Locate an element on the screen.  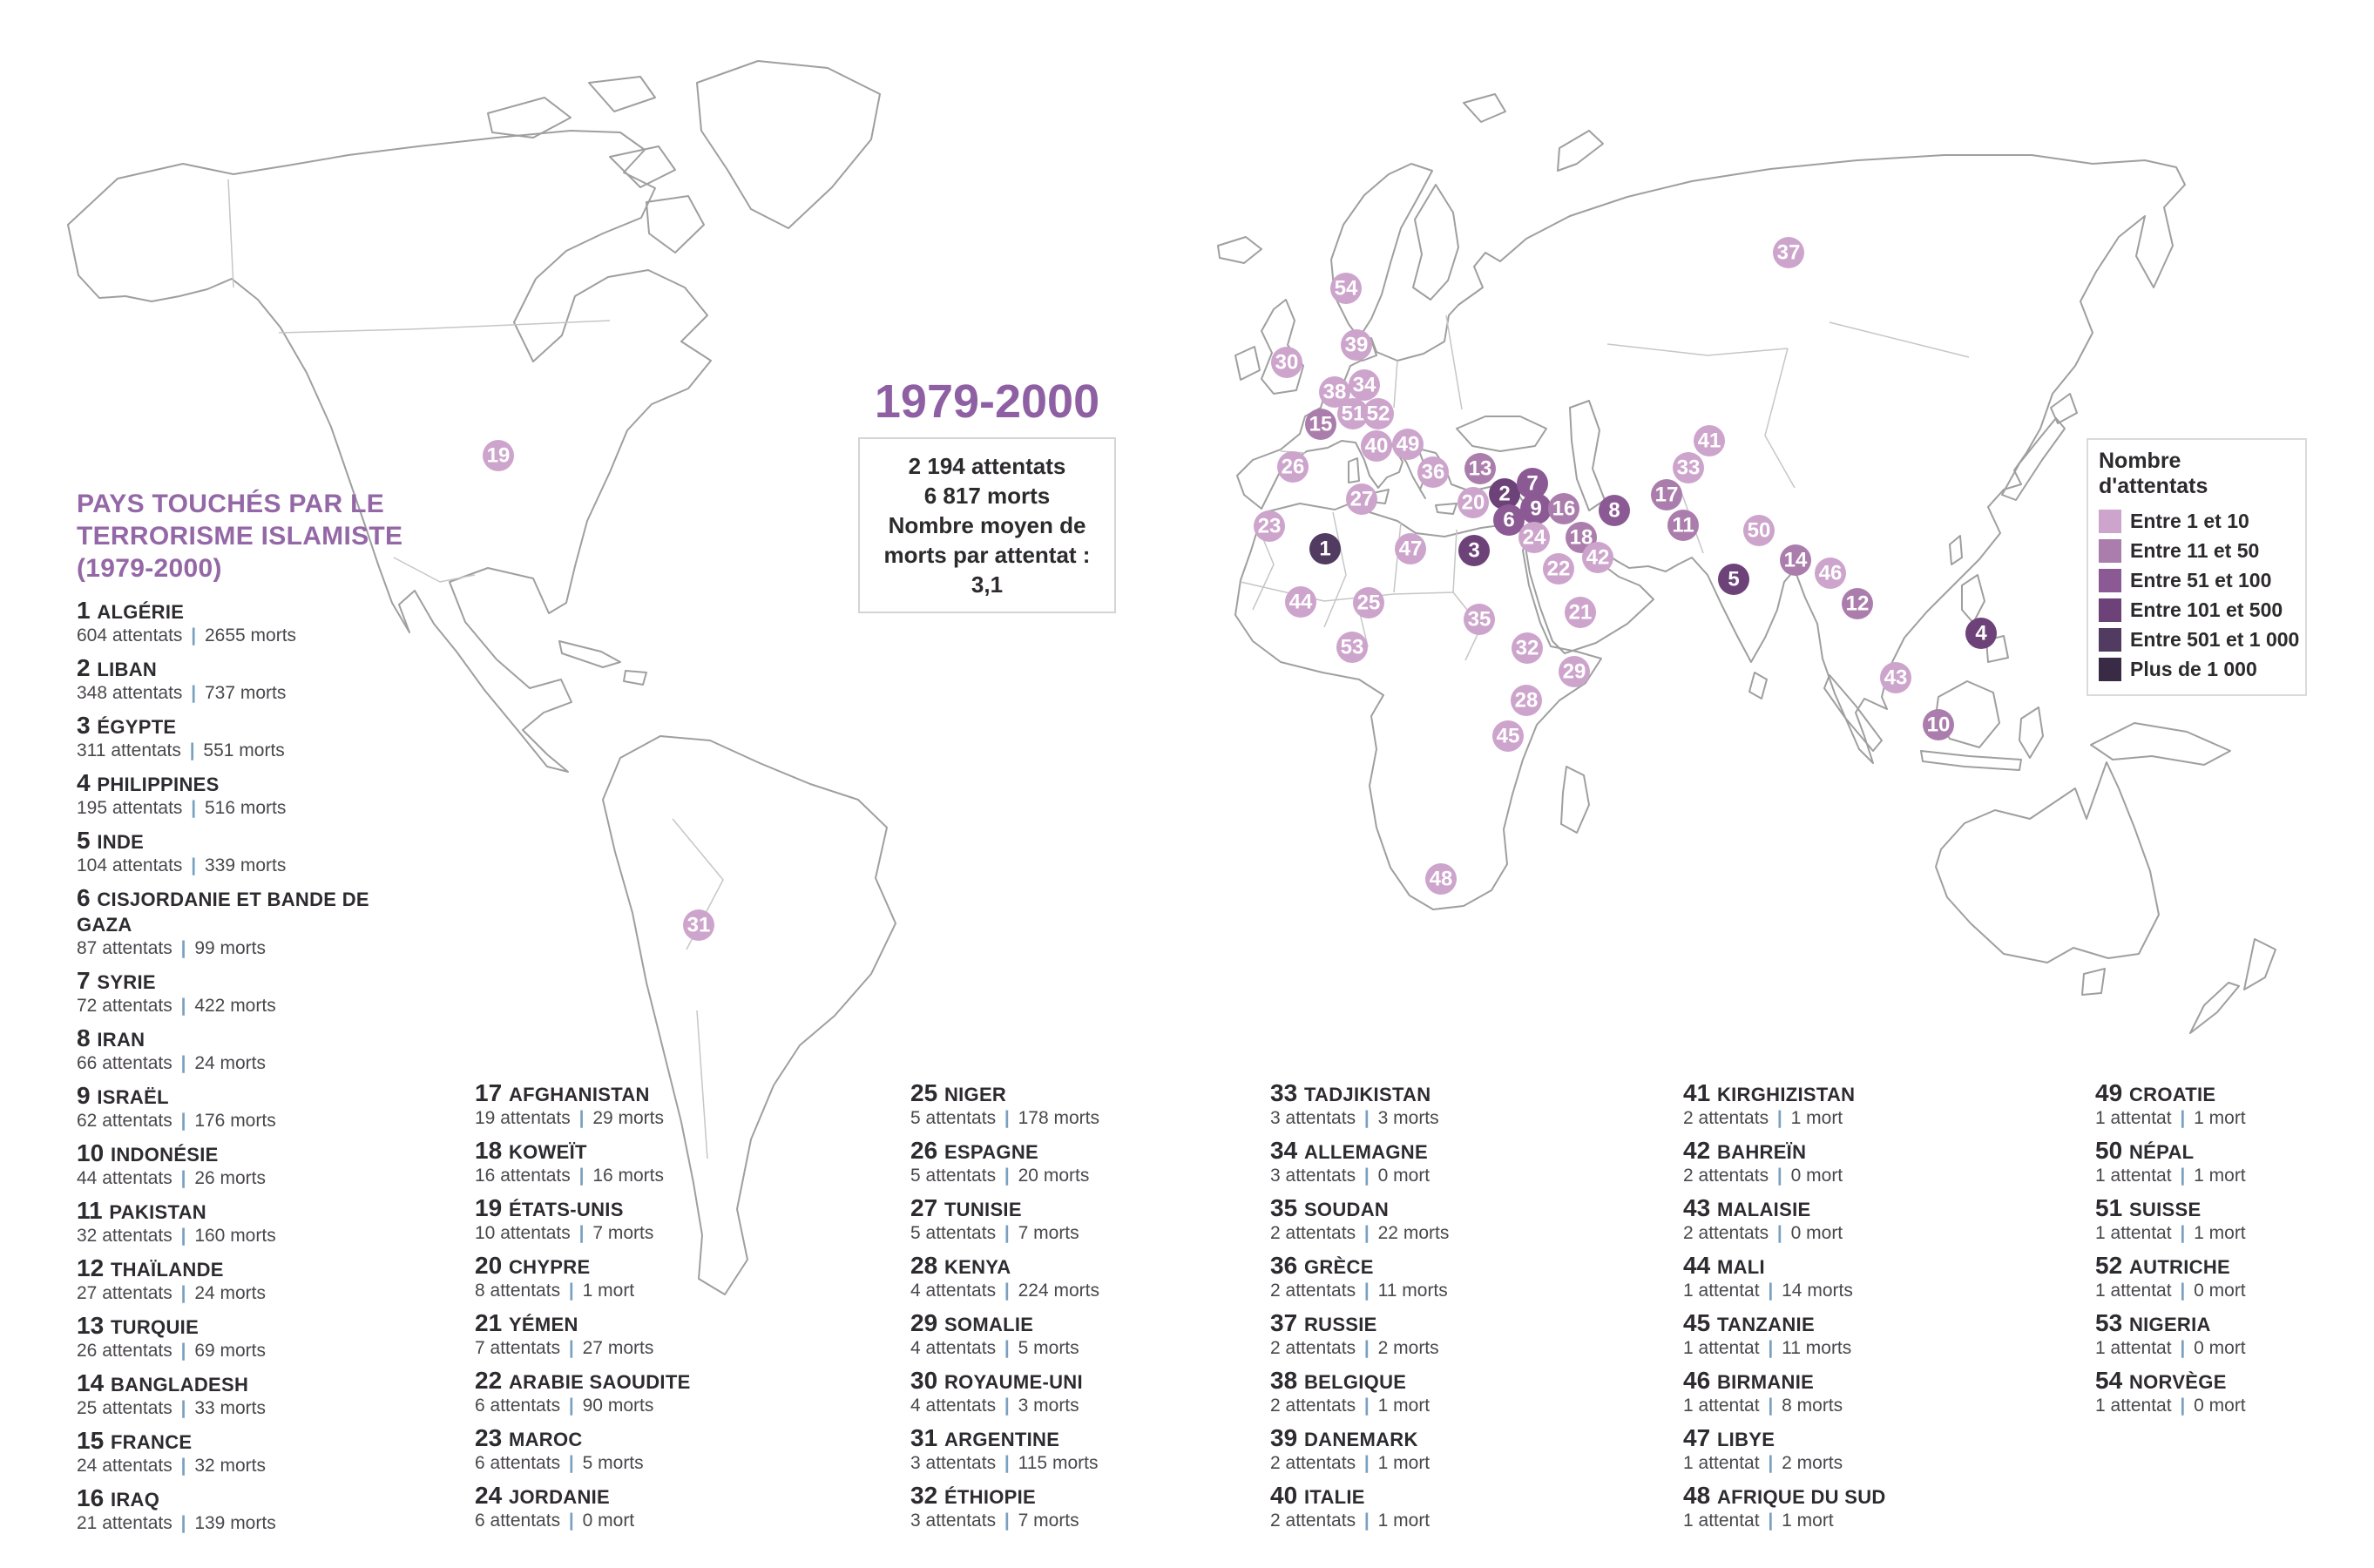
country-stats-16: 21 attentats | 139 morts is located at coordinates (177, 1523).